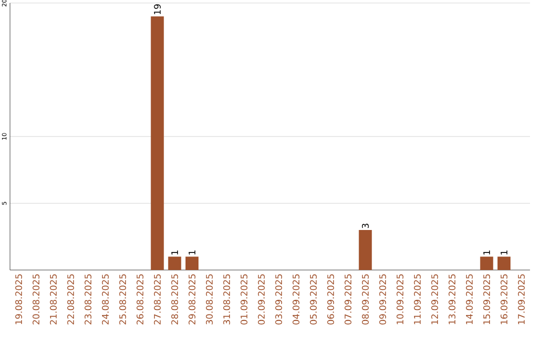  What do you see at coordinates (278, 299) in the screenshot?
I see `x-tick-label: 03.09.2025` at bounding box center [278, 299].